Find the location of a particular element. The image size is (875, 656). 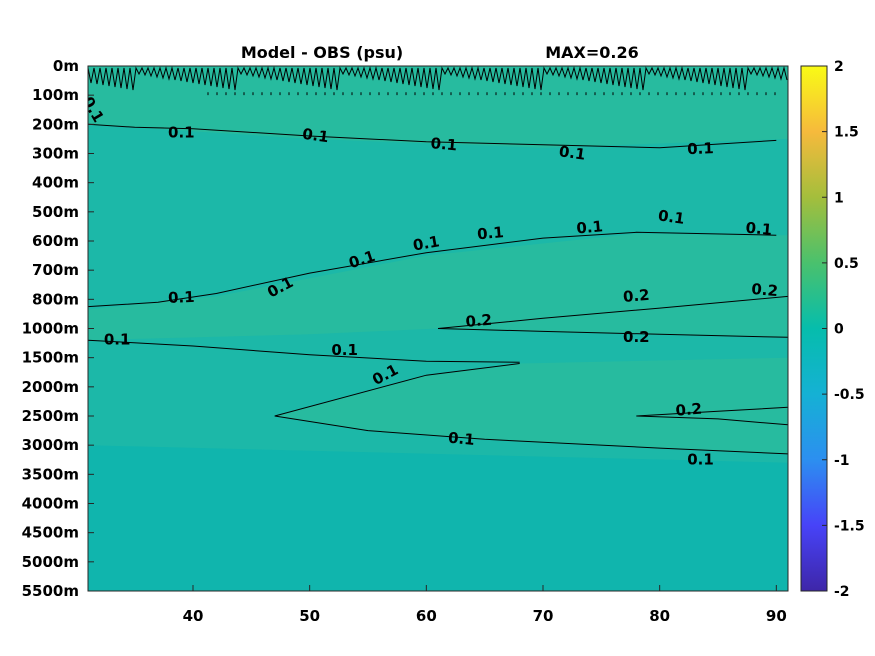

field-patch-surface is located at coordinates (438, 107).